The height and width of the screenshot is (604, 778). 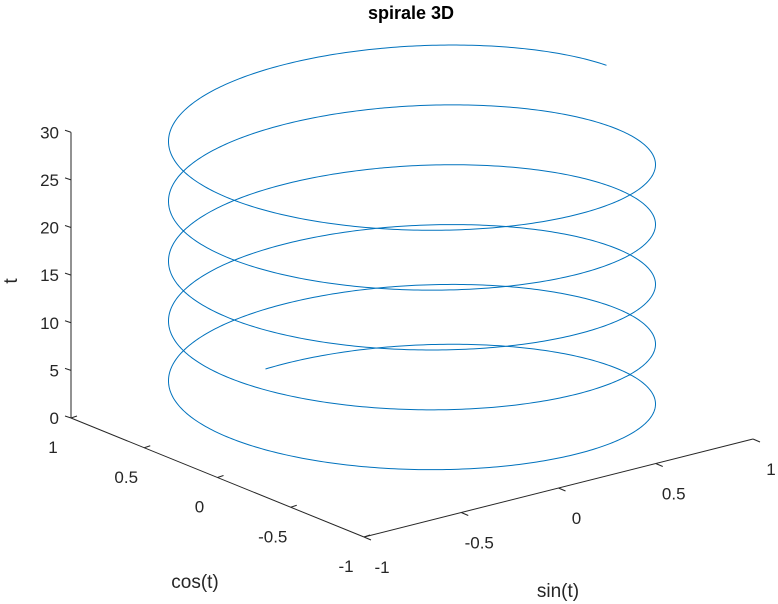 I want to click on y-tick-label: 0.5, so click(x=126, y=477).